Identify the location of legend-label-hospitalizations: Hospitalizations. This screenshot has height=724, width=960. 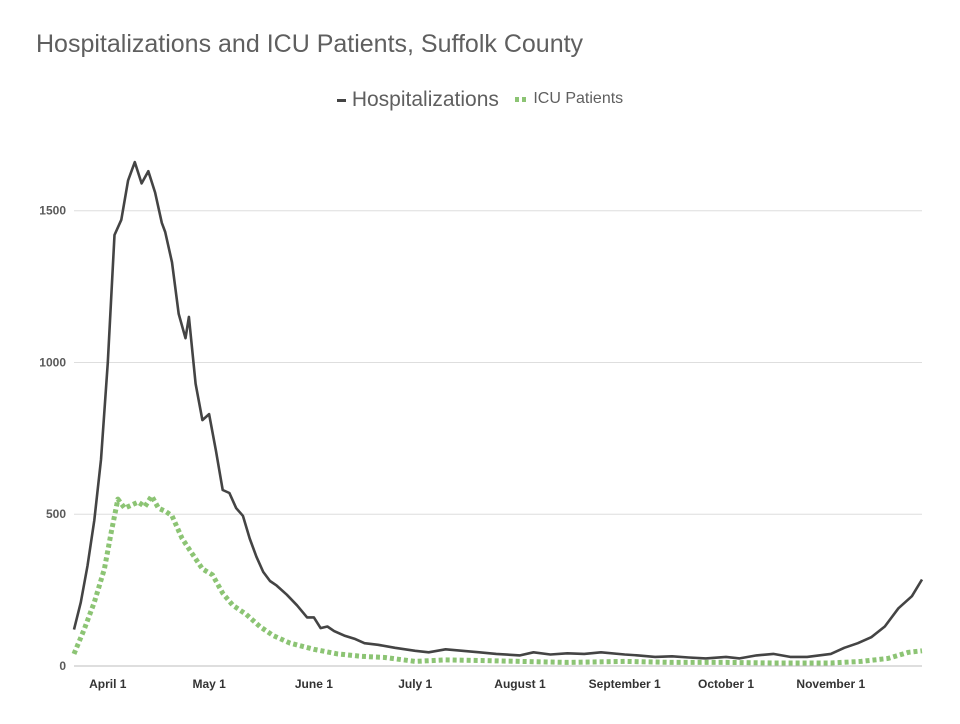
(425, 99).